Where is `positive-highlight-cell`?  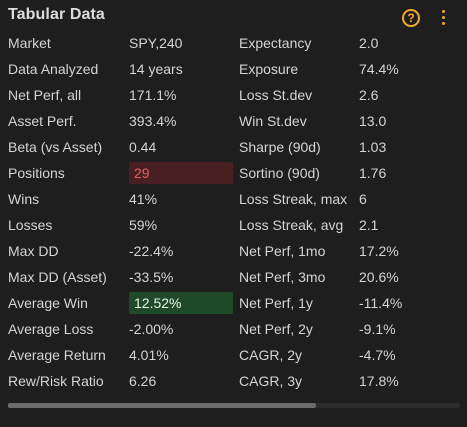
positive-highlight-cell is located at coordinates (181, 303).